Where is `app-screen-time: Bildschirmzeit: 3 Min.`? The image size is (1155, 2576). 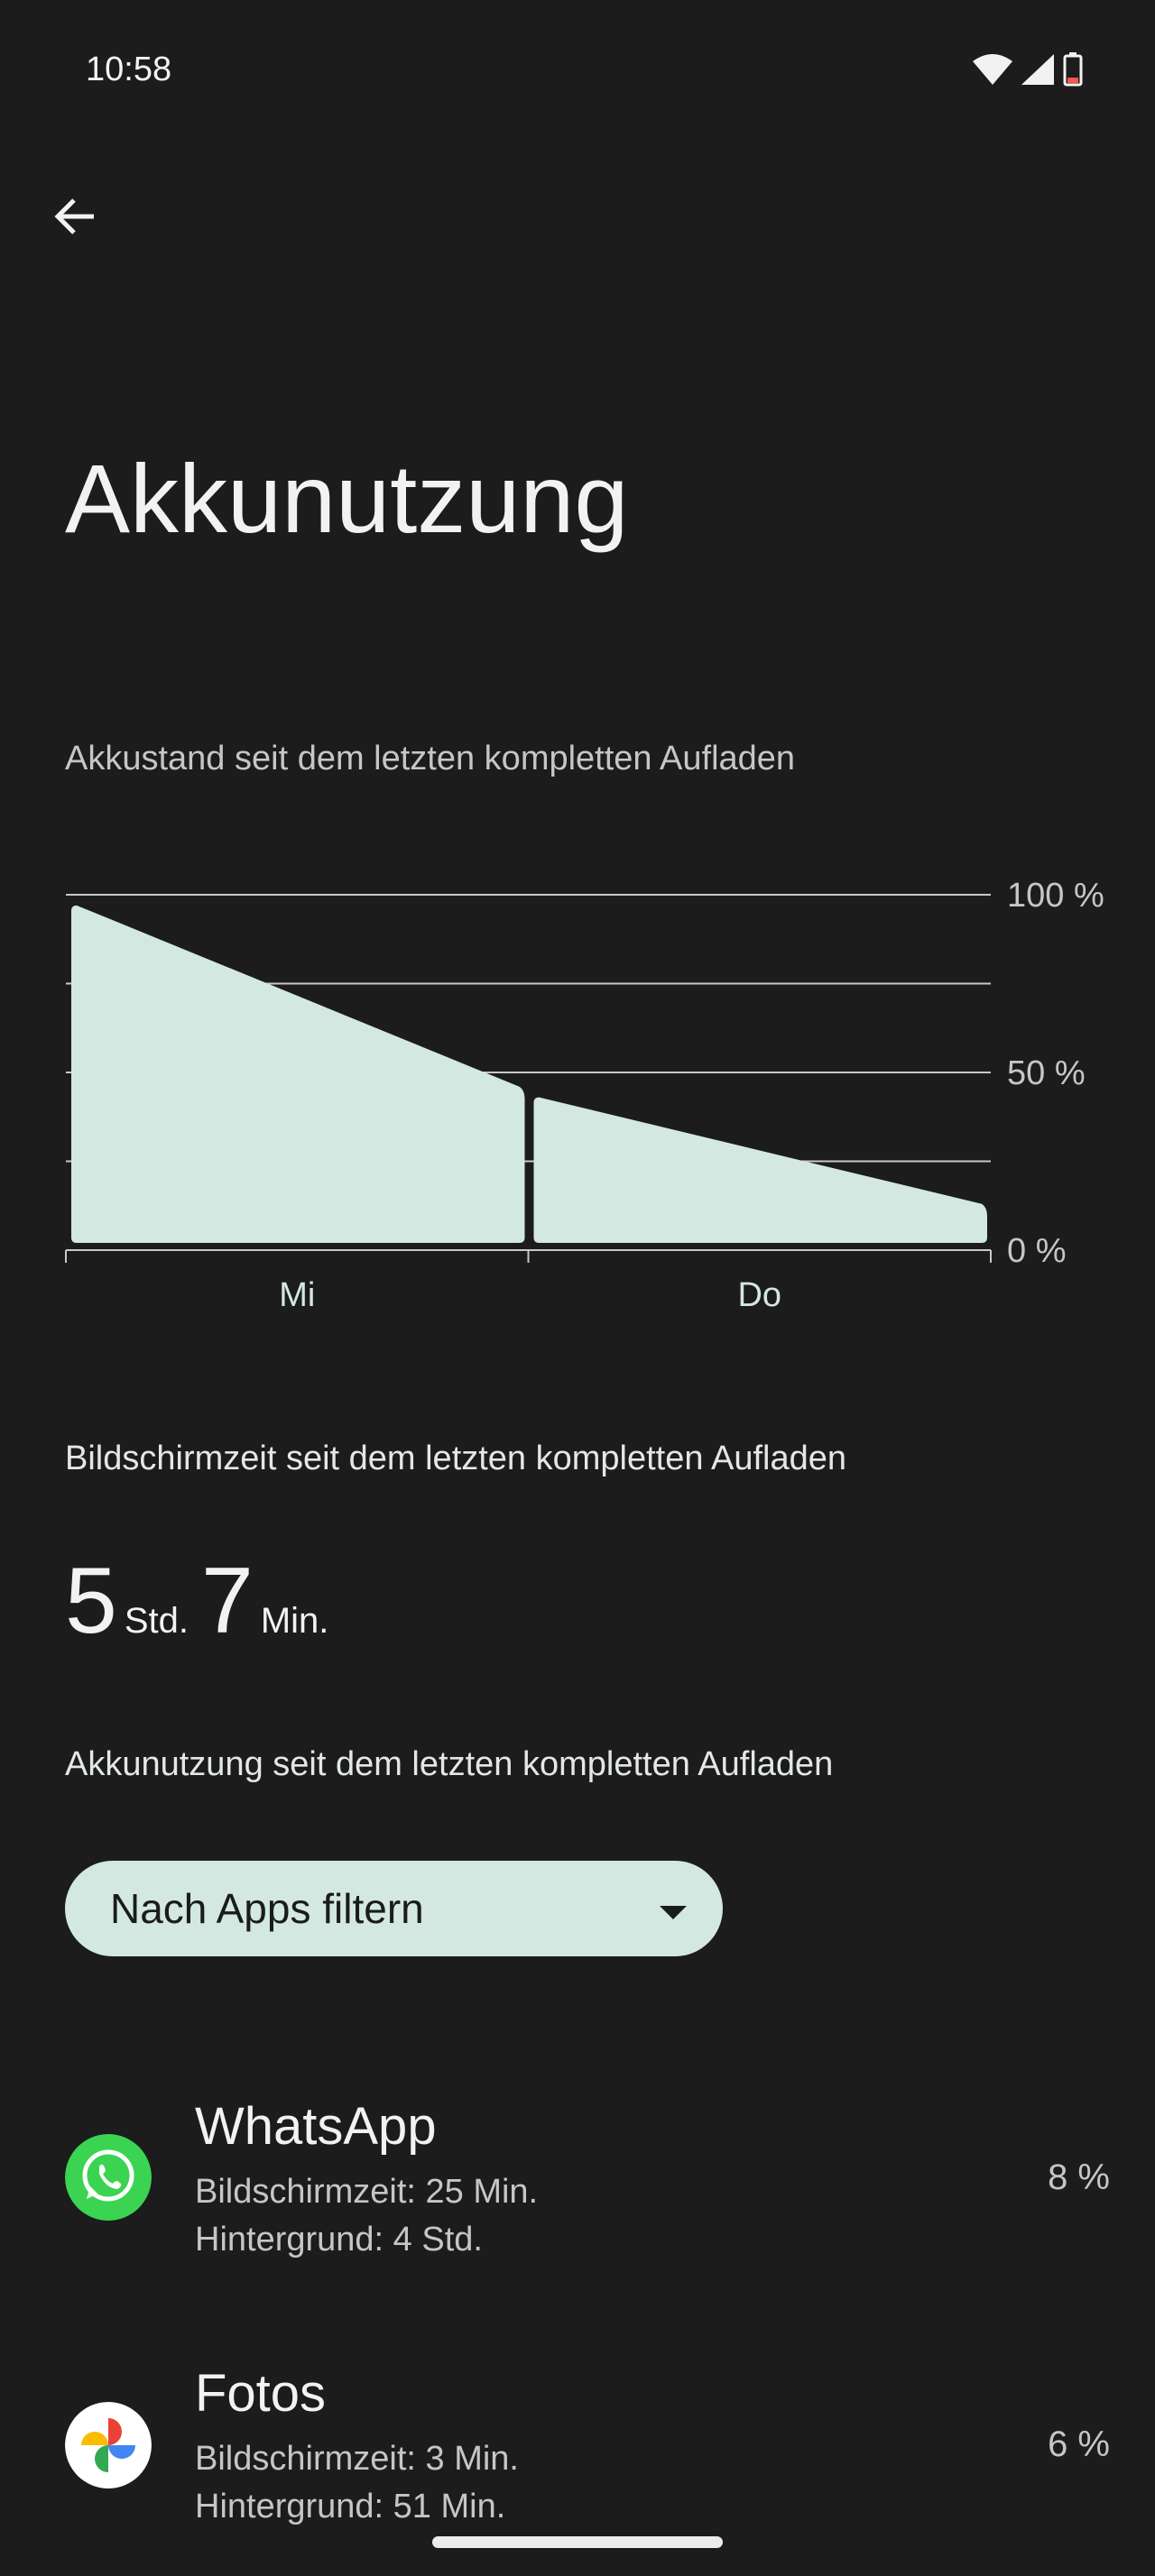 app-screen-time: Bildschirmzeit: 3 Min. is located at coordinates (357, 2459).